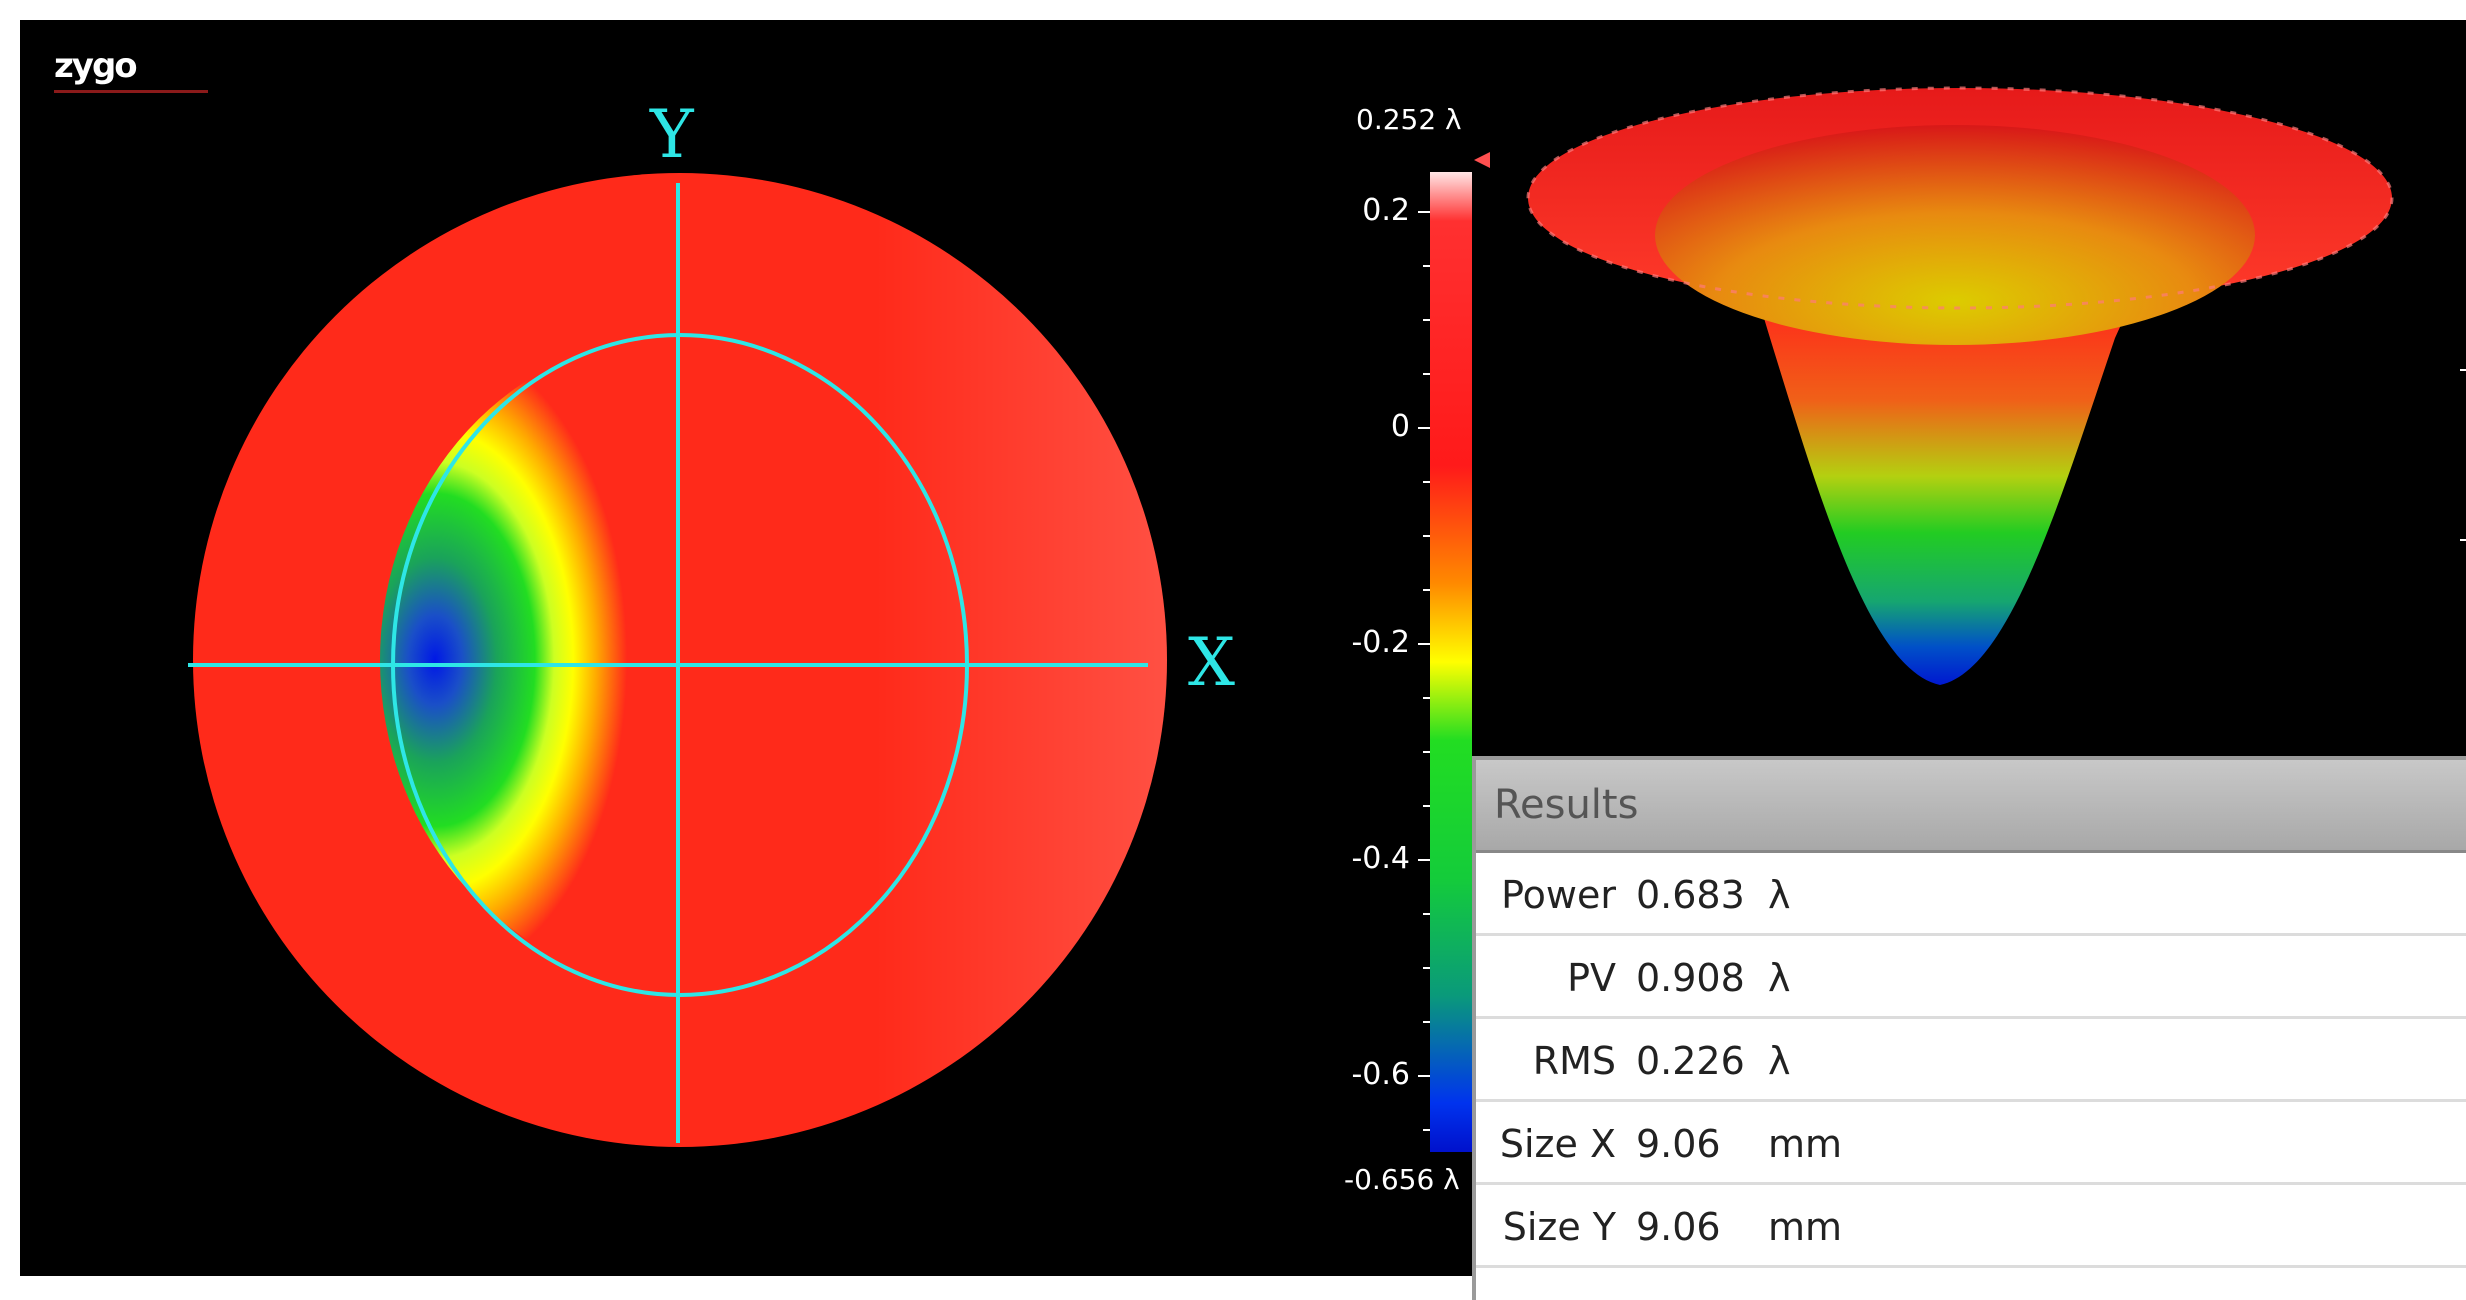  Describe the element at coordinates (1690, 978) in the screenshot. I see `result-value: 0.908` at that location.